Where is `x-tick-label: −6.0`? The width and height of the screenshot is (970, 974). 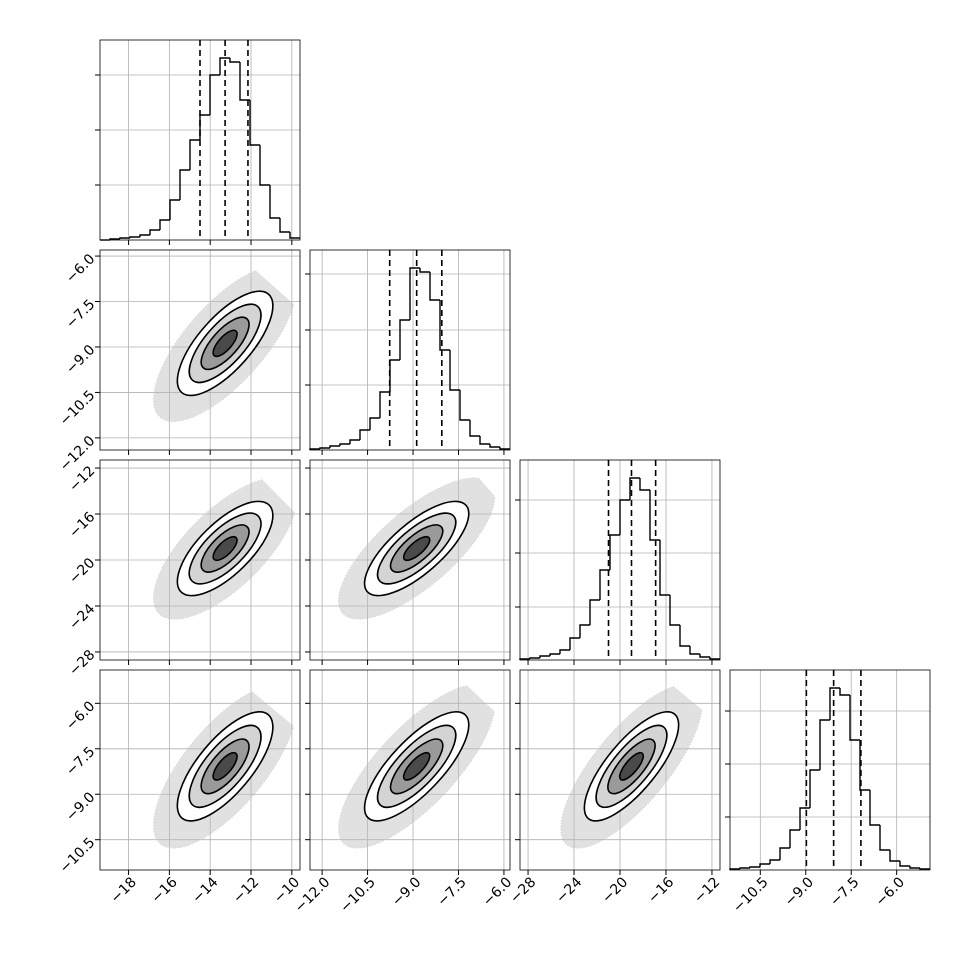 x-tick-label: −6.0 is located at coordinates (890, 891).